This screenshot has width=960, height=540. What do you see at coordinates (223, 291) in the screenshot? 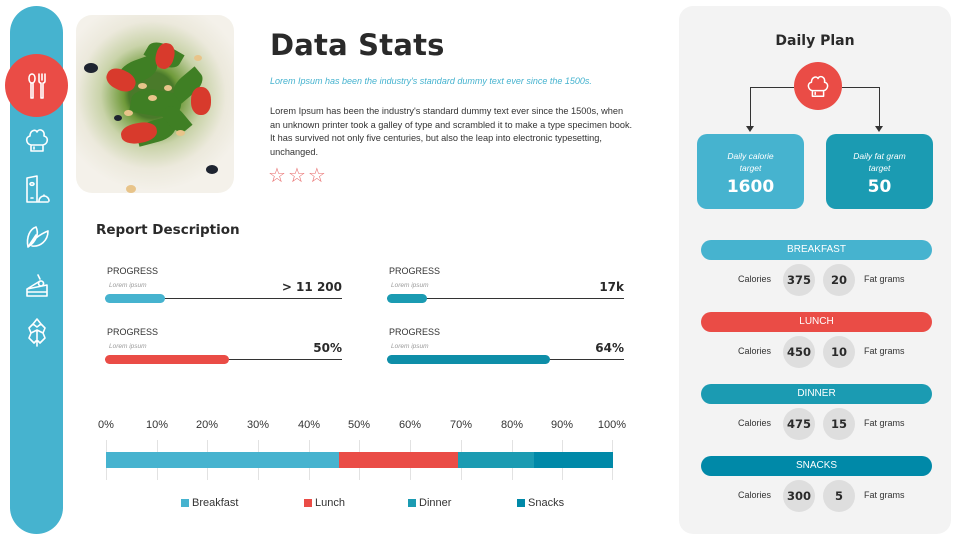
I see `progress-item: PROGRESS Lorem ipsum > 11 200` at bounding box center [223, 291].